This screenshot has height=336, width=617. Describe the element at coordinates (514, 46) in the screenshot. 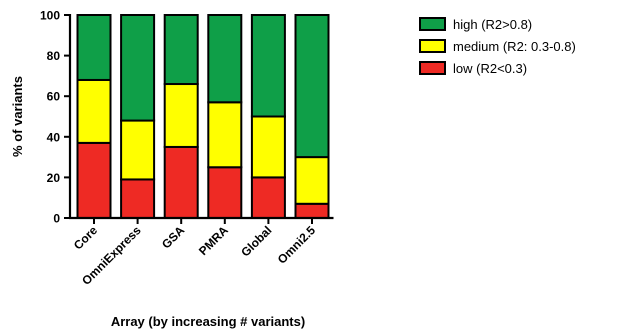

I see `legend-label-1: medium (R2: 0.3-0.8)` at that location.